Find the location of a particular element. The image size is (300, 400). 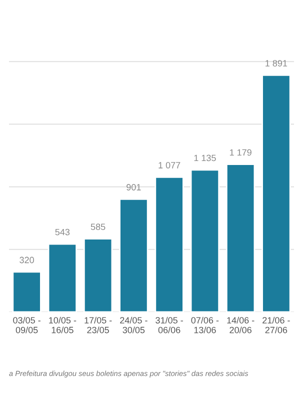

data-label: 1 179 is located at coordinates (241, 152).